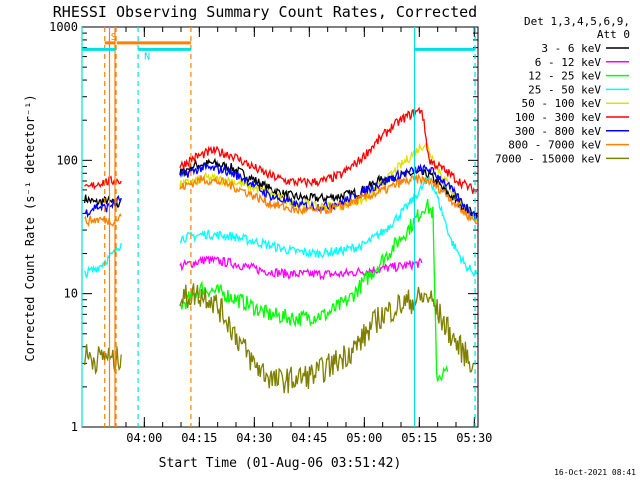  Describe the element at coordinates (63, 27) in the screenshot. I see `y-tick-label: 1000` at that location.